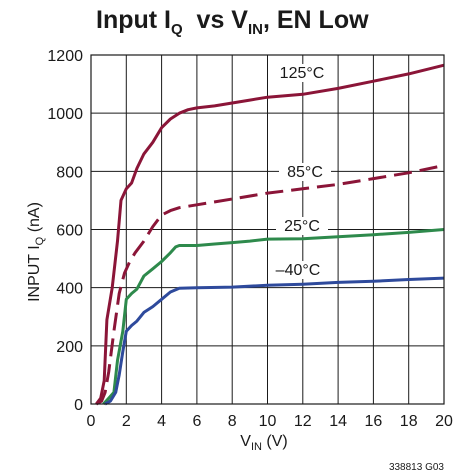 This screenshot has width=464, height=474. I want to click on ylabel-main: INPUT I, so click(34, 273).